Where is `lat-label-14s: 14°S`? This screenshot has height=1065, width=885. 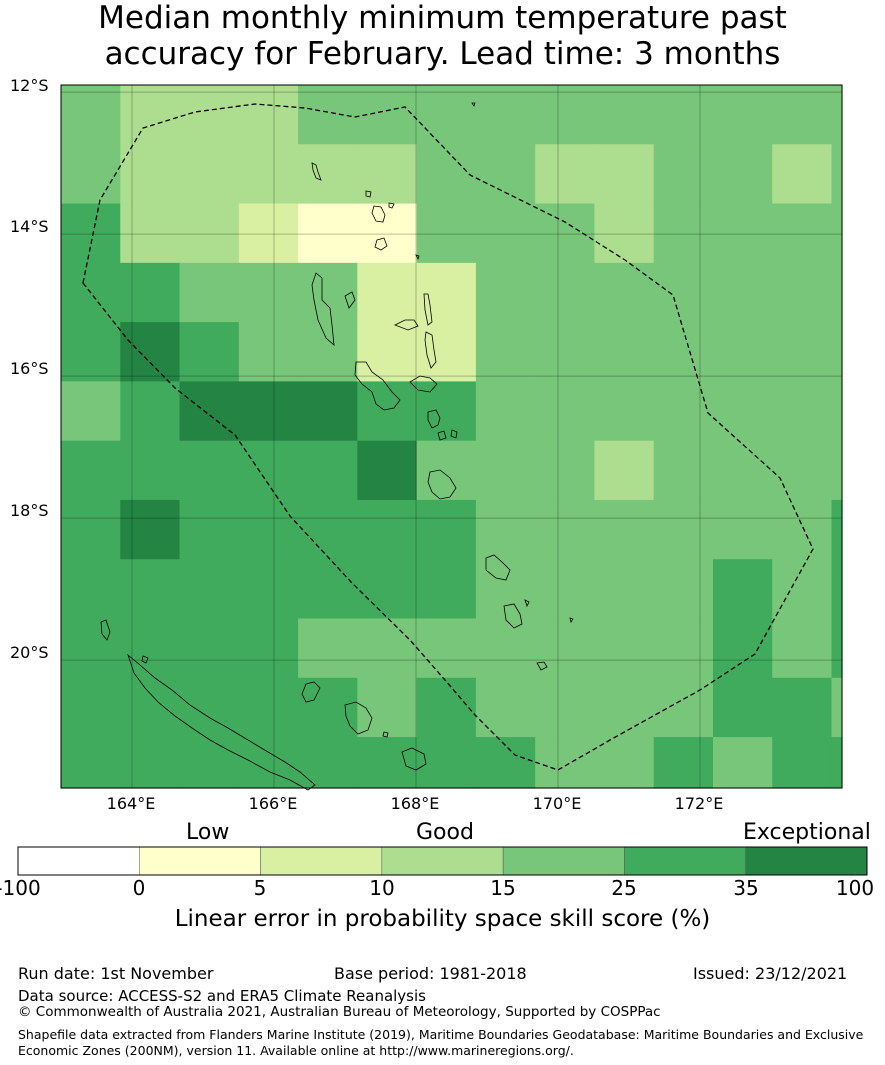 lat-label-14s: 14°S is located at coordinates (29, 226).